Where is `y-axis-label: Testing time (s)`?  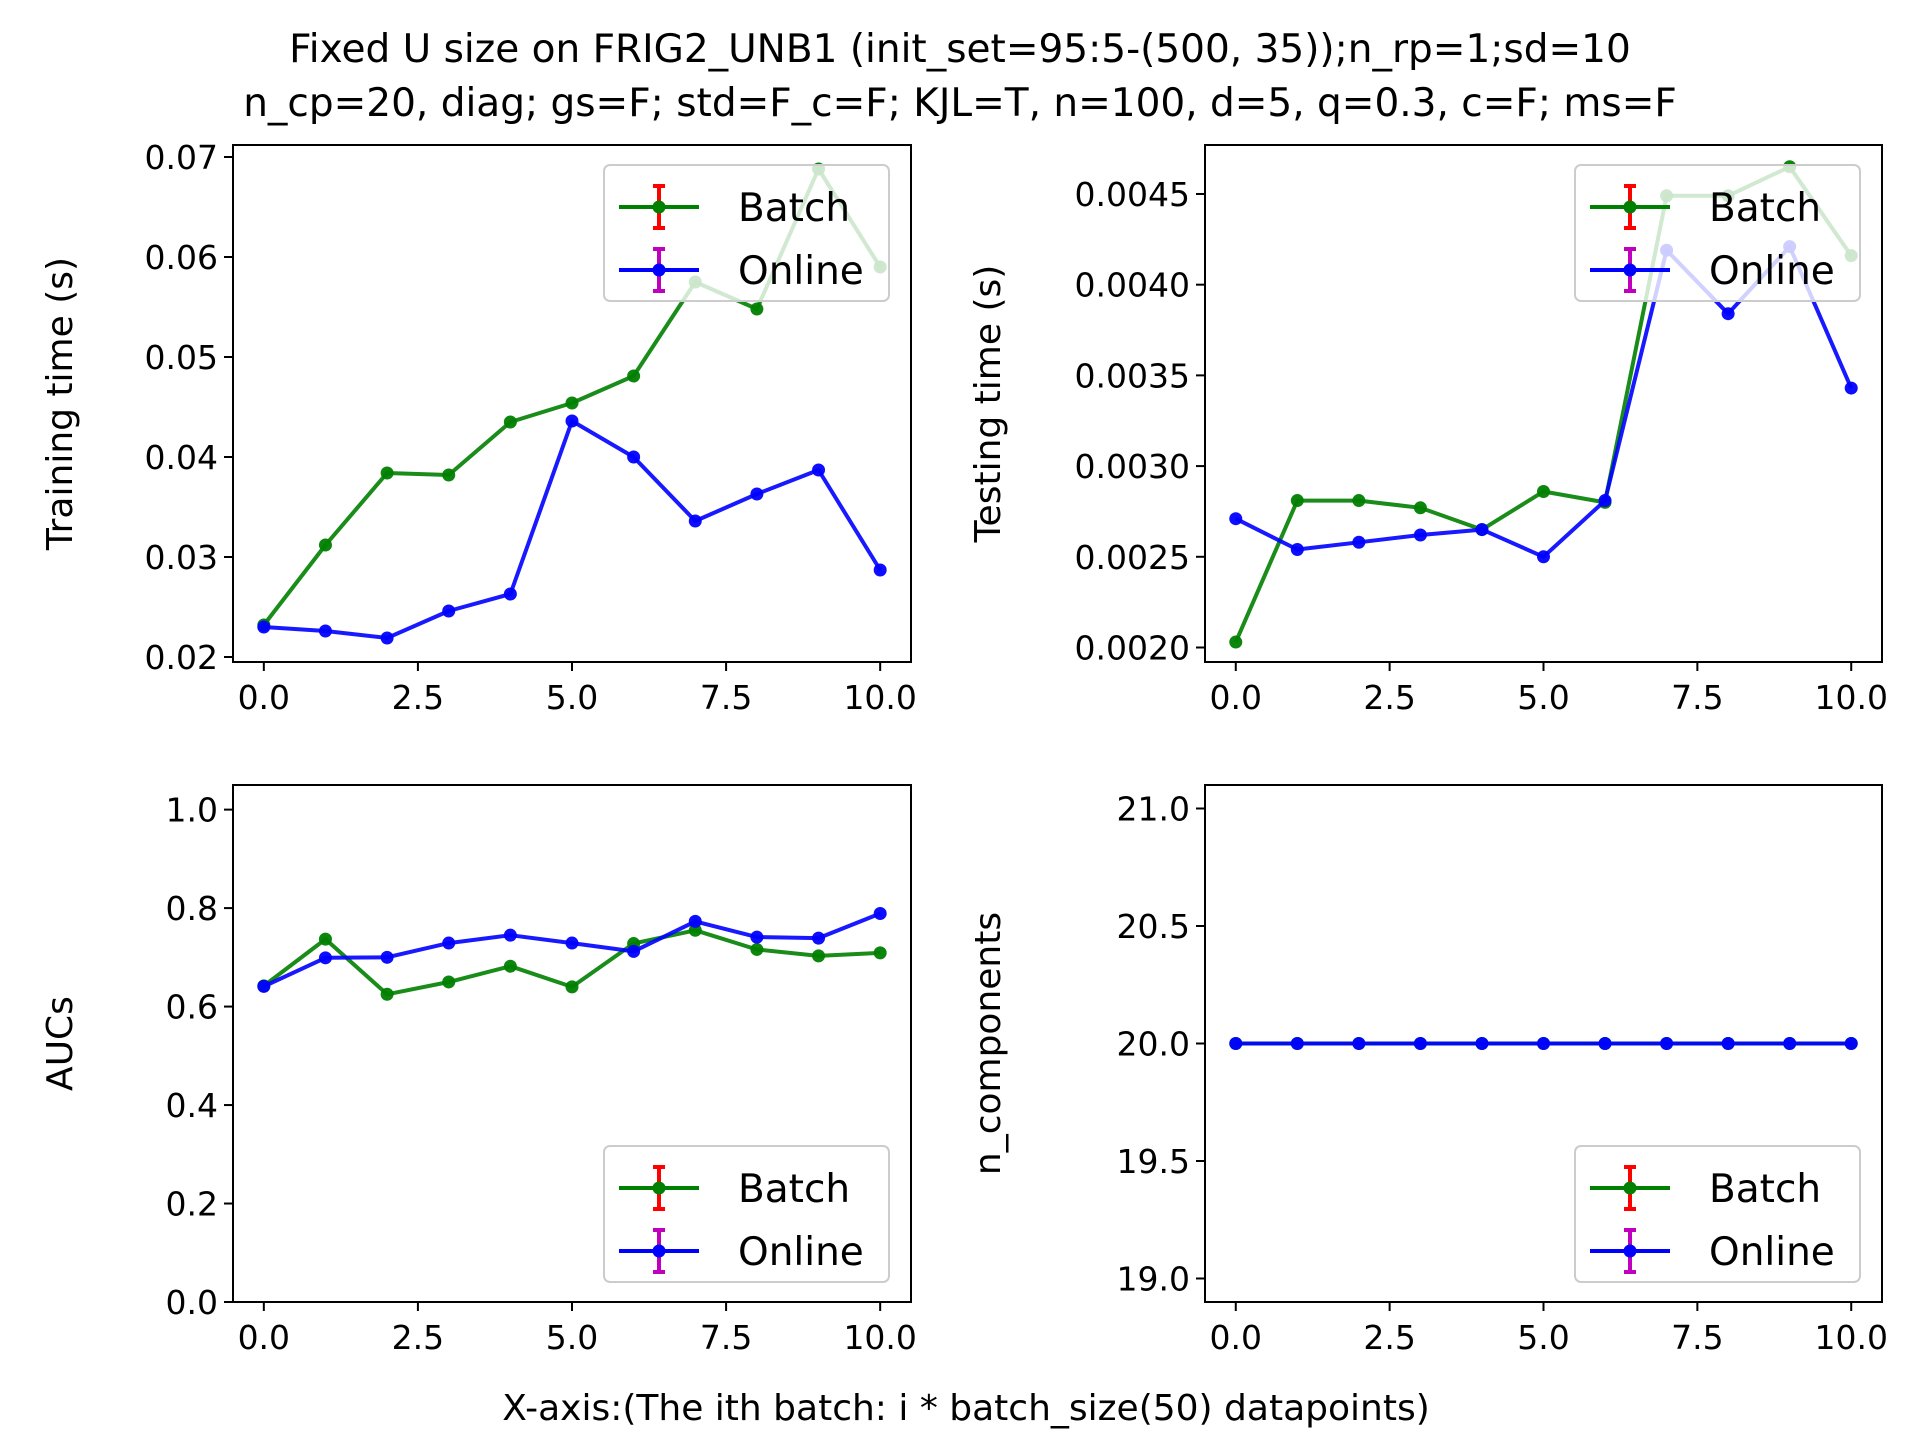
y-axis-label: Testing time (s) is located at coordinates (988, 404).